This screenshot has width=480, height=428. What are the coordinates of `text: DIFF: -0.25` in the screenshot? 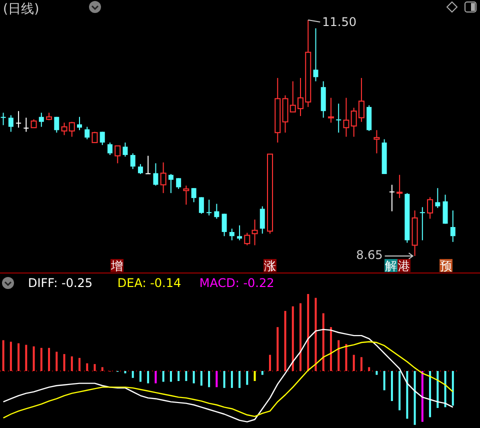 It's located at (60, 283).